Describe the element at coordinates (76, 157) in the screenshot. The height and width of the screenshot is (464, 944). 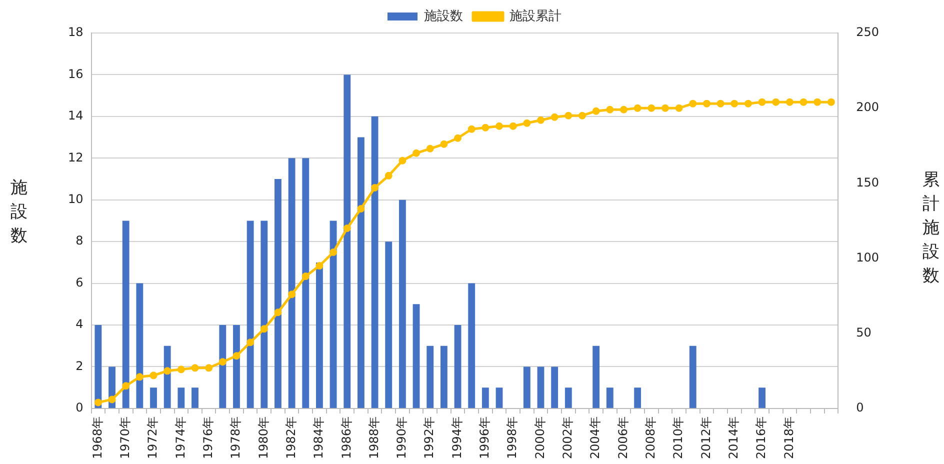
I see `y-tick-label: 12` at that location.